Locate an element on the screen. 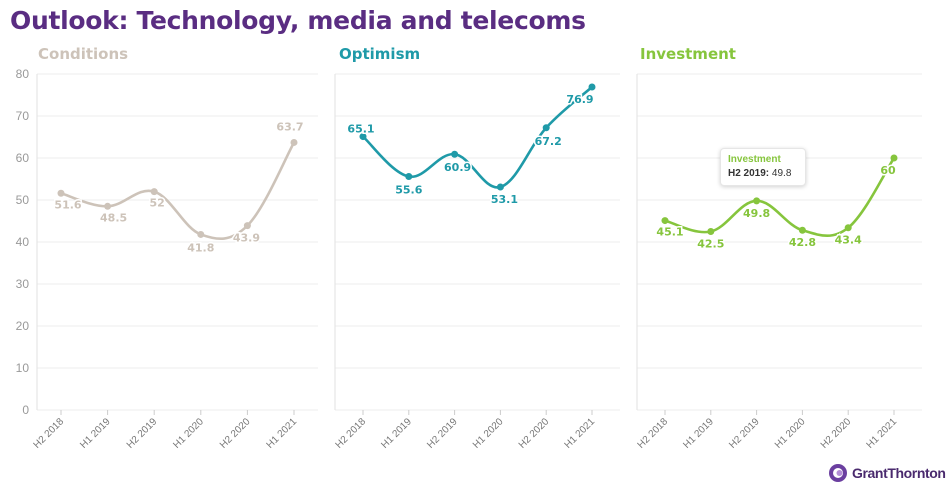  data-label: 49.8 is located at coordinates (756, 213).